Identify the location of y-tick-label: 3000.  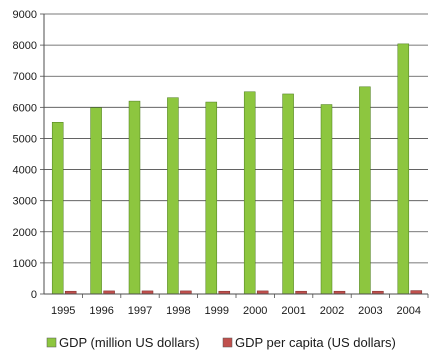
(25, 202).